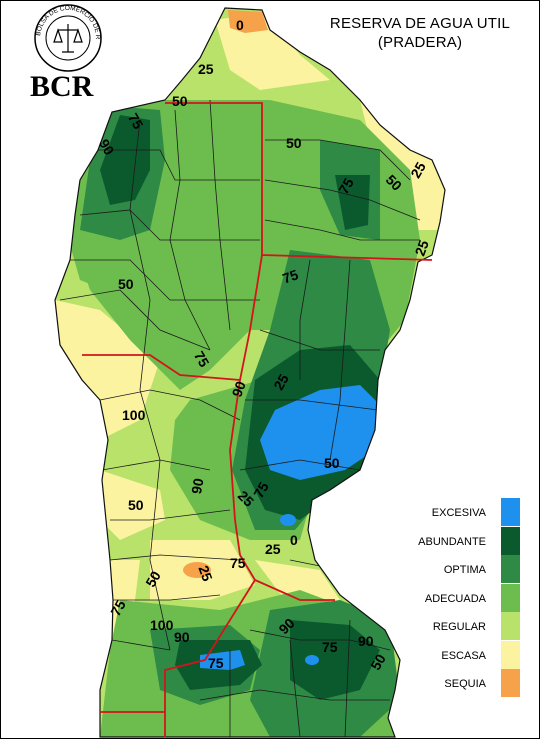  Describe the element at coordinates (459, 627) in the screenshot. I see `legend-label: REGULAR` at that location.